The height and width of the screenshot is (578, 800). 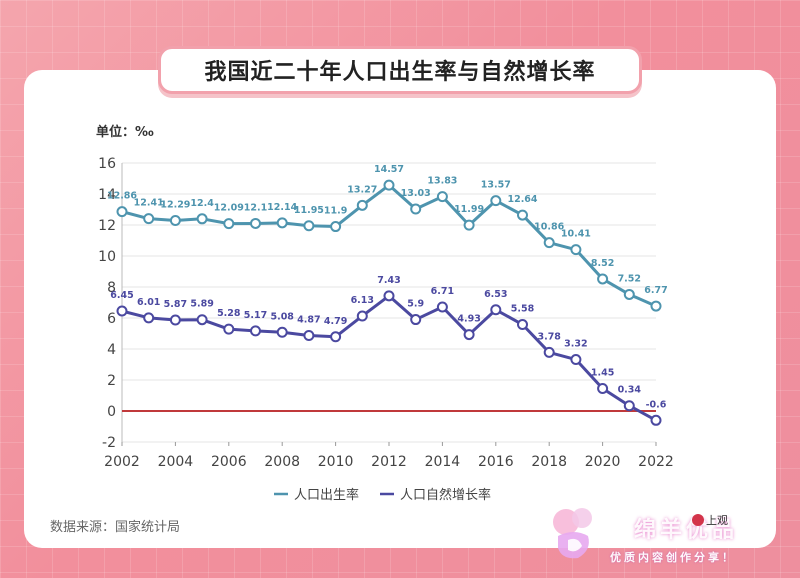 What do you see at coordinates (469, 209) in the screenshot?
I see `data-label: 11.99` at bounding box center [469, 209].